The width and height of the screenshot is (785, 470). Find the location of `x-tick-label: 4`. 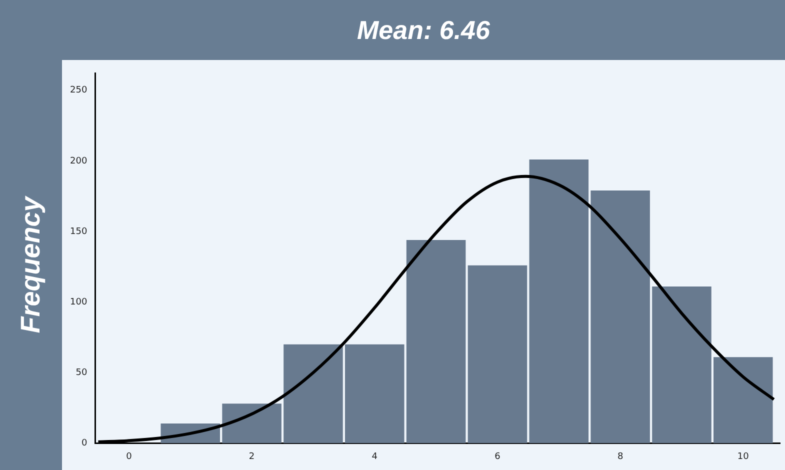

x-tick-label: 4 is located at coordinates (375, 457).